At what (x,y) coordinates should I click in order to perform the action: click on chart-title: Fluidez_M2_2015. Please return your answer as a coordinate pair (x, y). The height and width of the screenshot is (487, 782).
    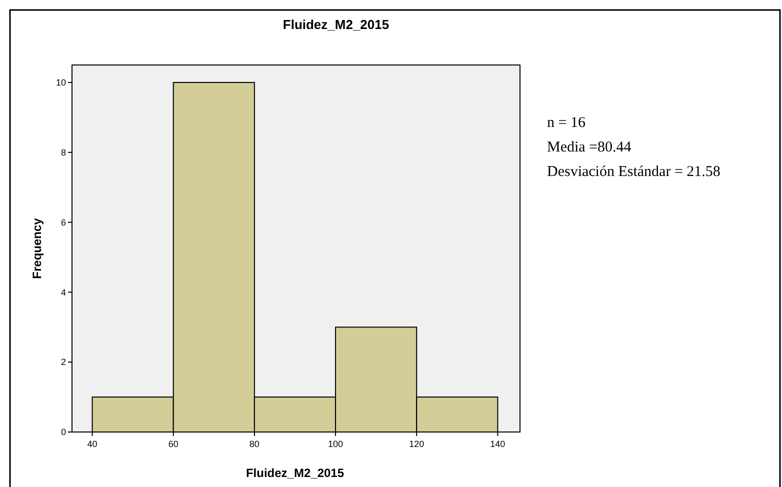
    Looking at the image, I should click on (336, 24).